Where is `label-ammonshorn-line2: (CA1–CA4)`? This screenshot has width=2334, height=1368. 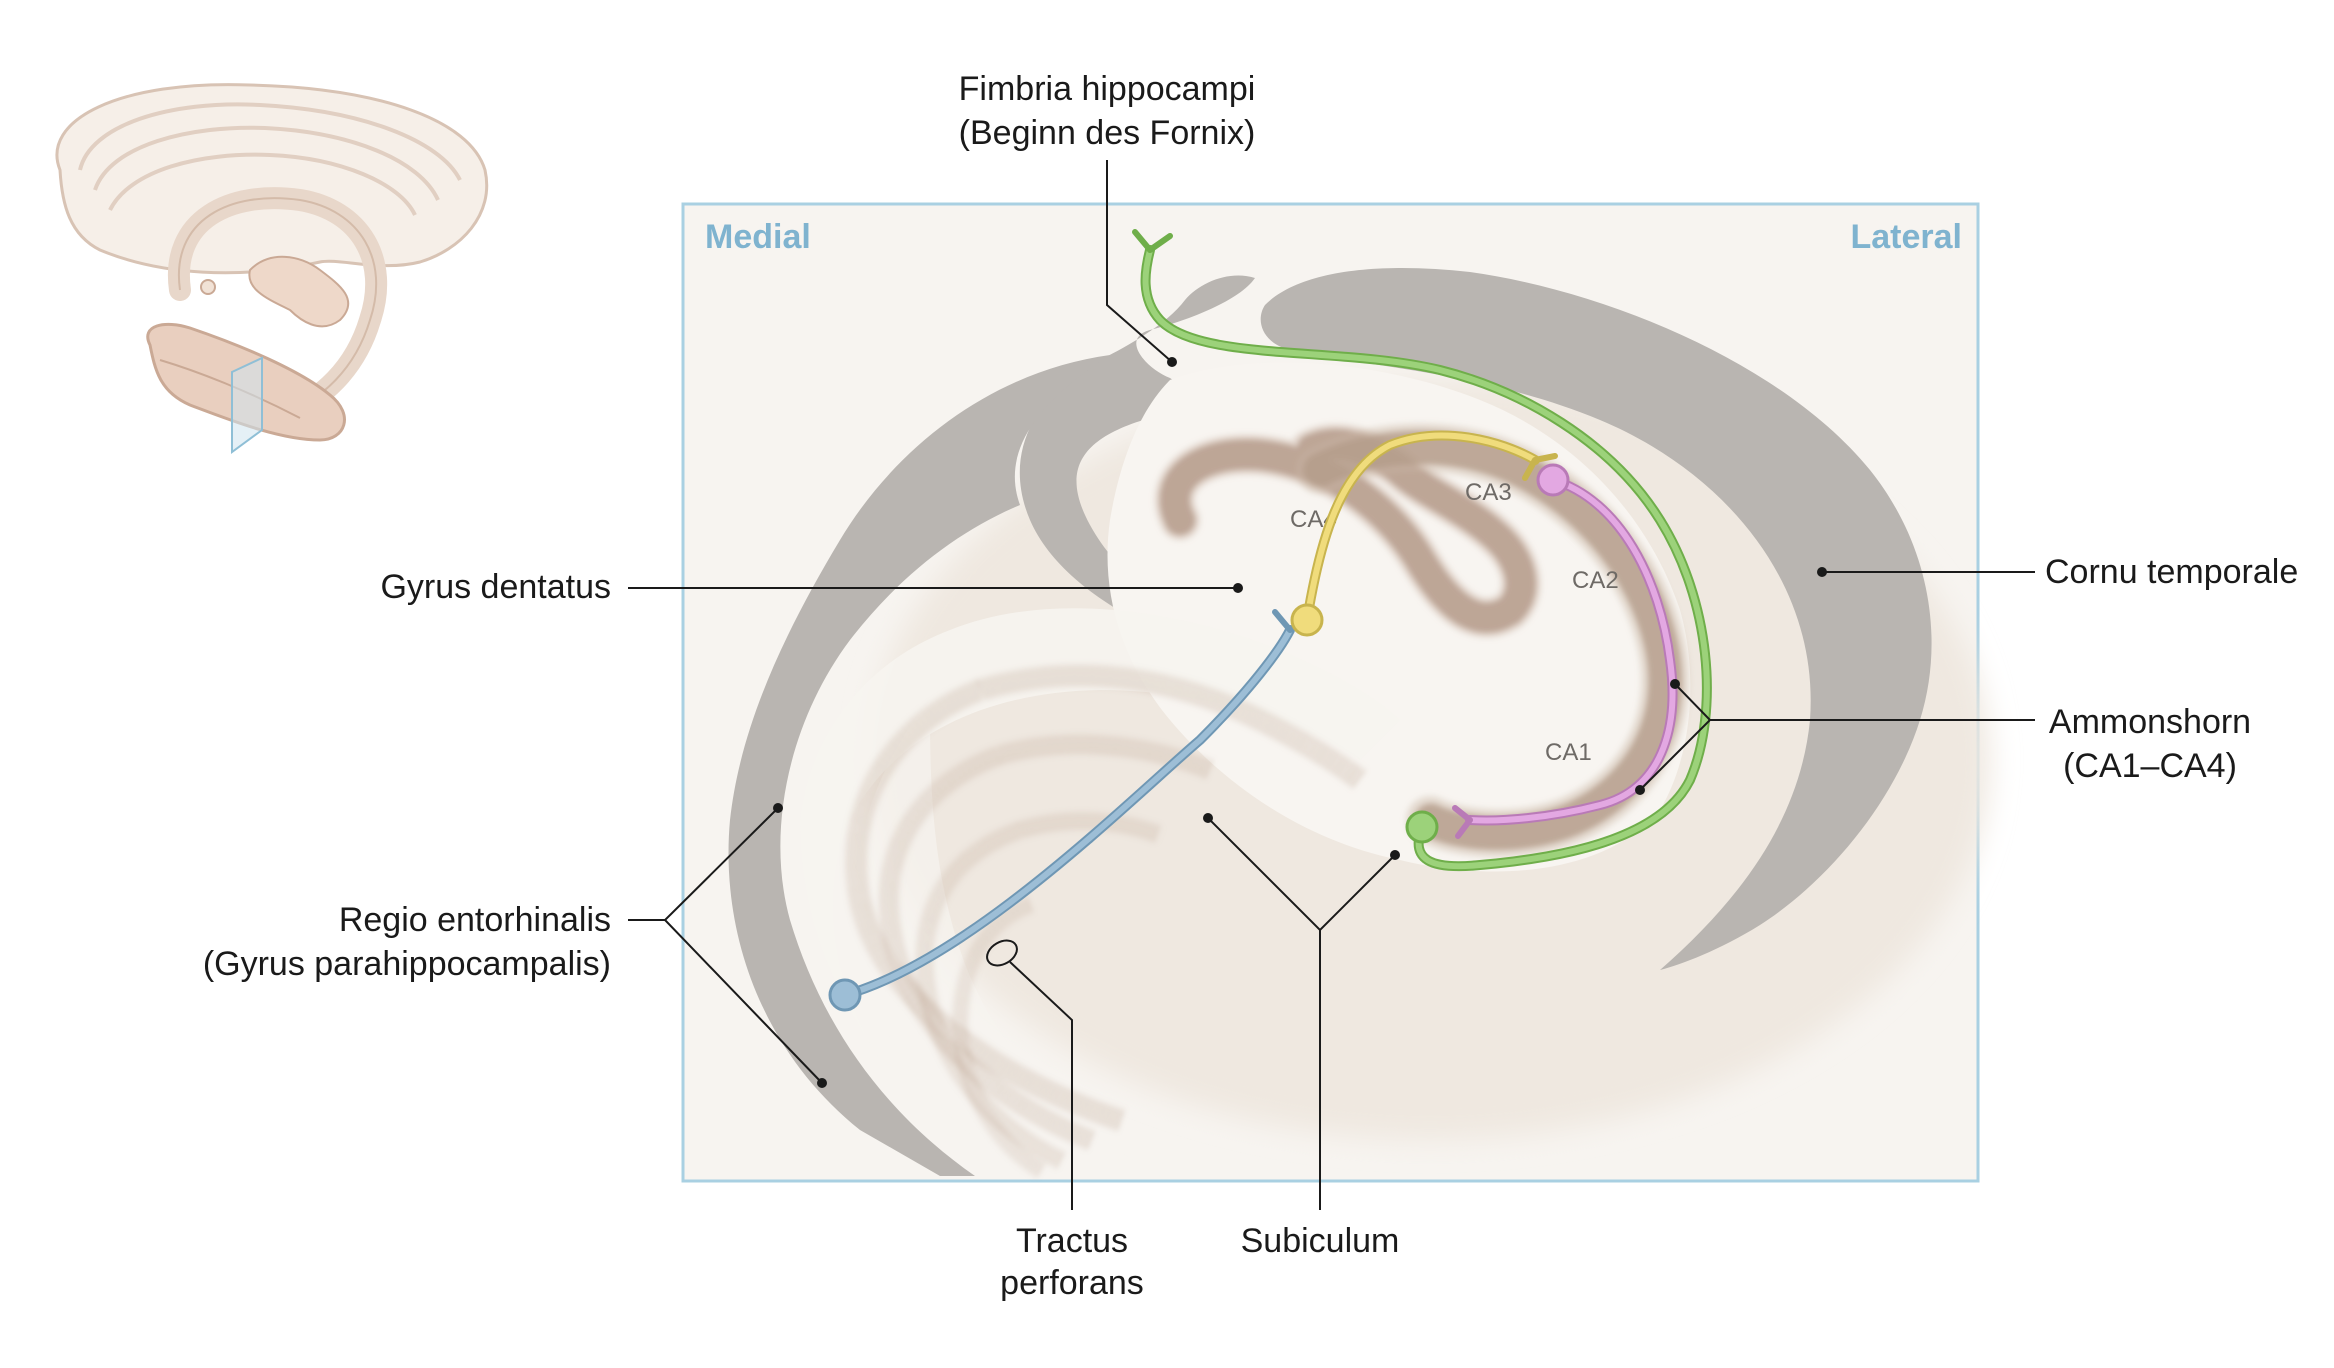 label-ammonshorn-line2: (CA1–CA4) is located at coordinates (2150, 766).